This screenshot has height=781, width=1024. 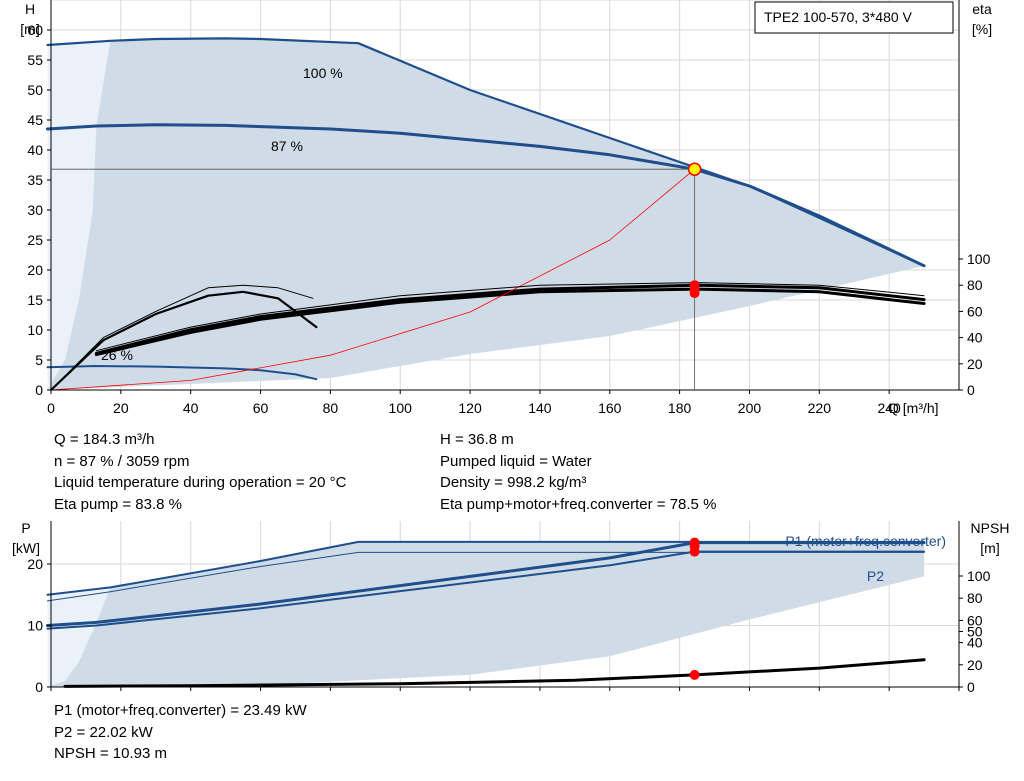 I want to click on x-tick-label: 140, so click(x=540, y=408).